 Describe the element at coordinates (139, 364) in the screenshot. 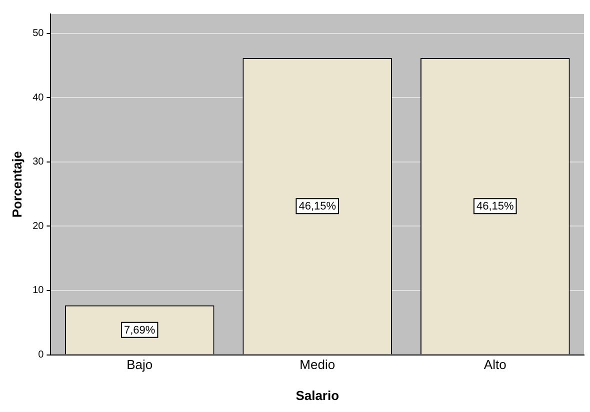

I see `x-tick-label: Bajo` at that location.